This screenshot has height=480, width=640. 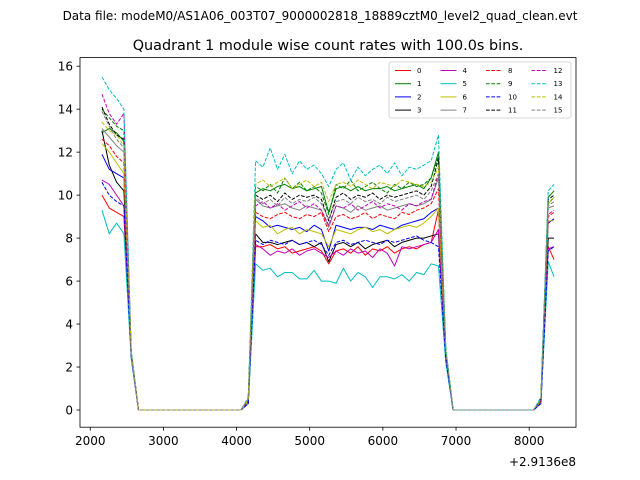 I want to click on x-tick-label: 5000, so click(x=309, y=441).